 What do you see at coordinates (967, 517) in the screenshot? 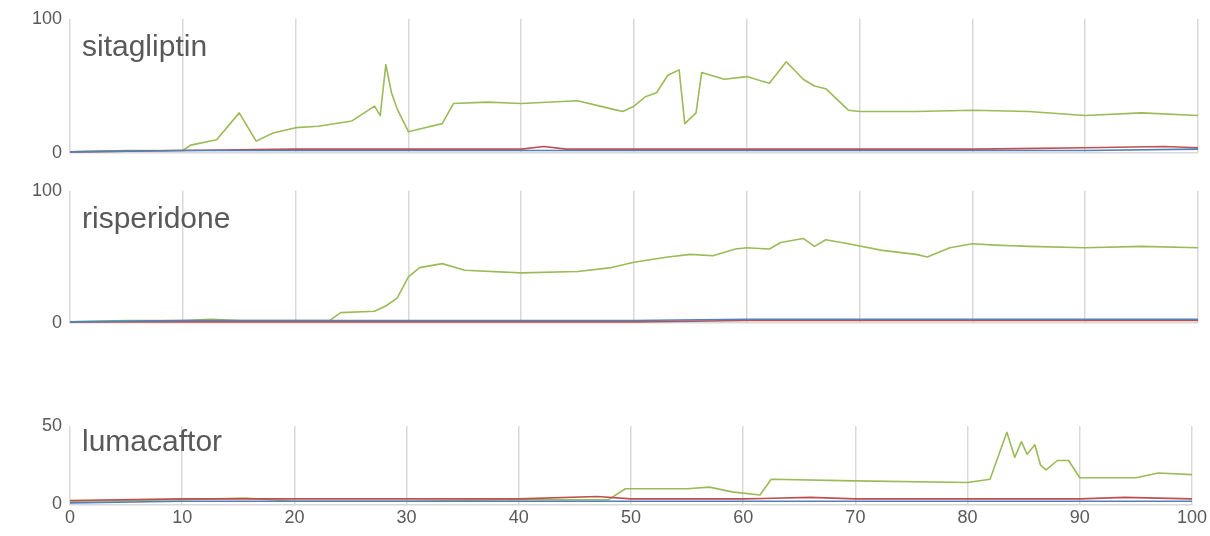
I see `x-tick-label: 80` at bounding box center [967, 517].